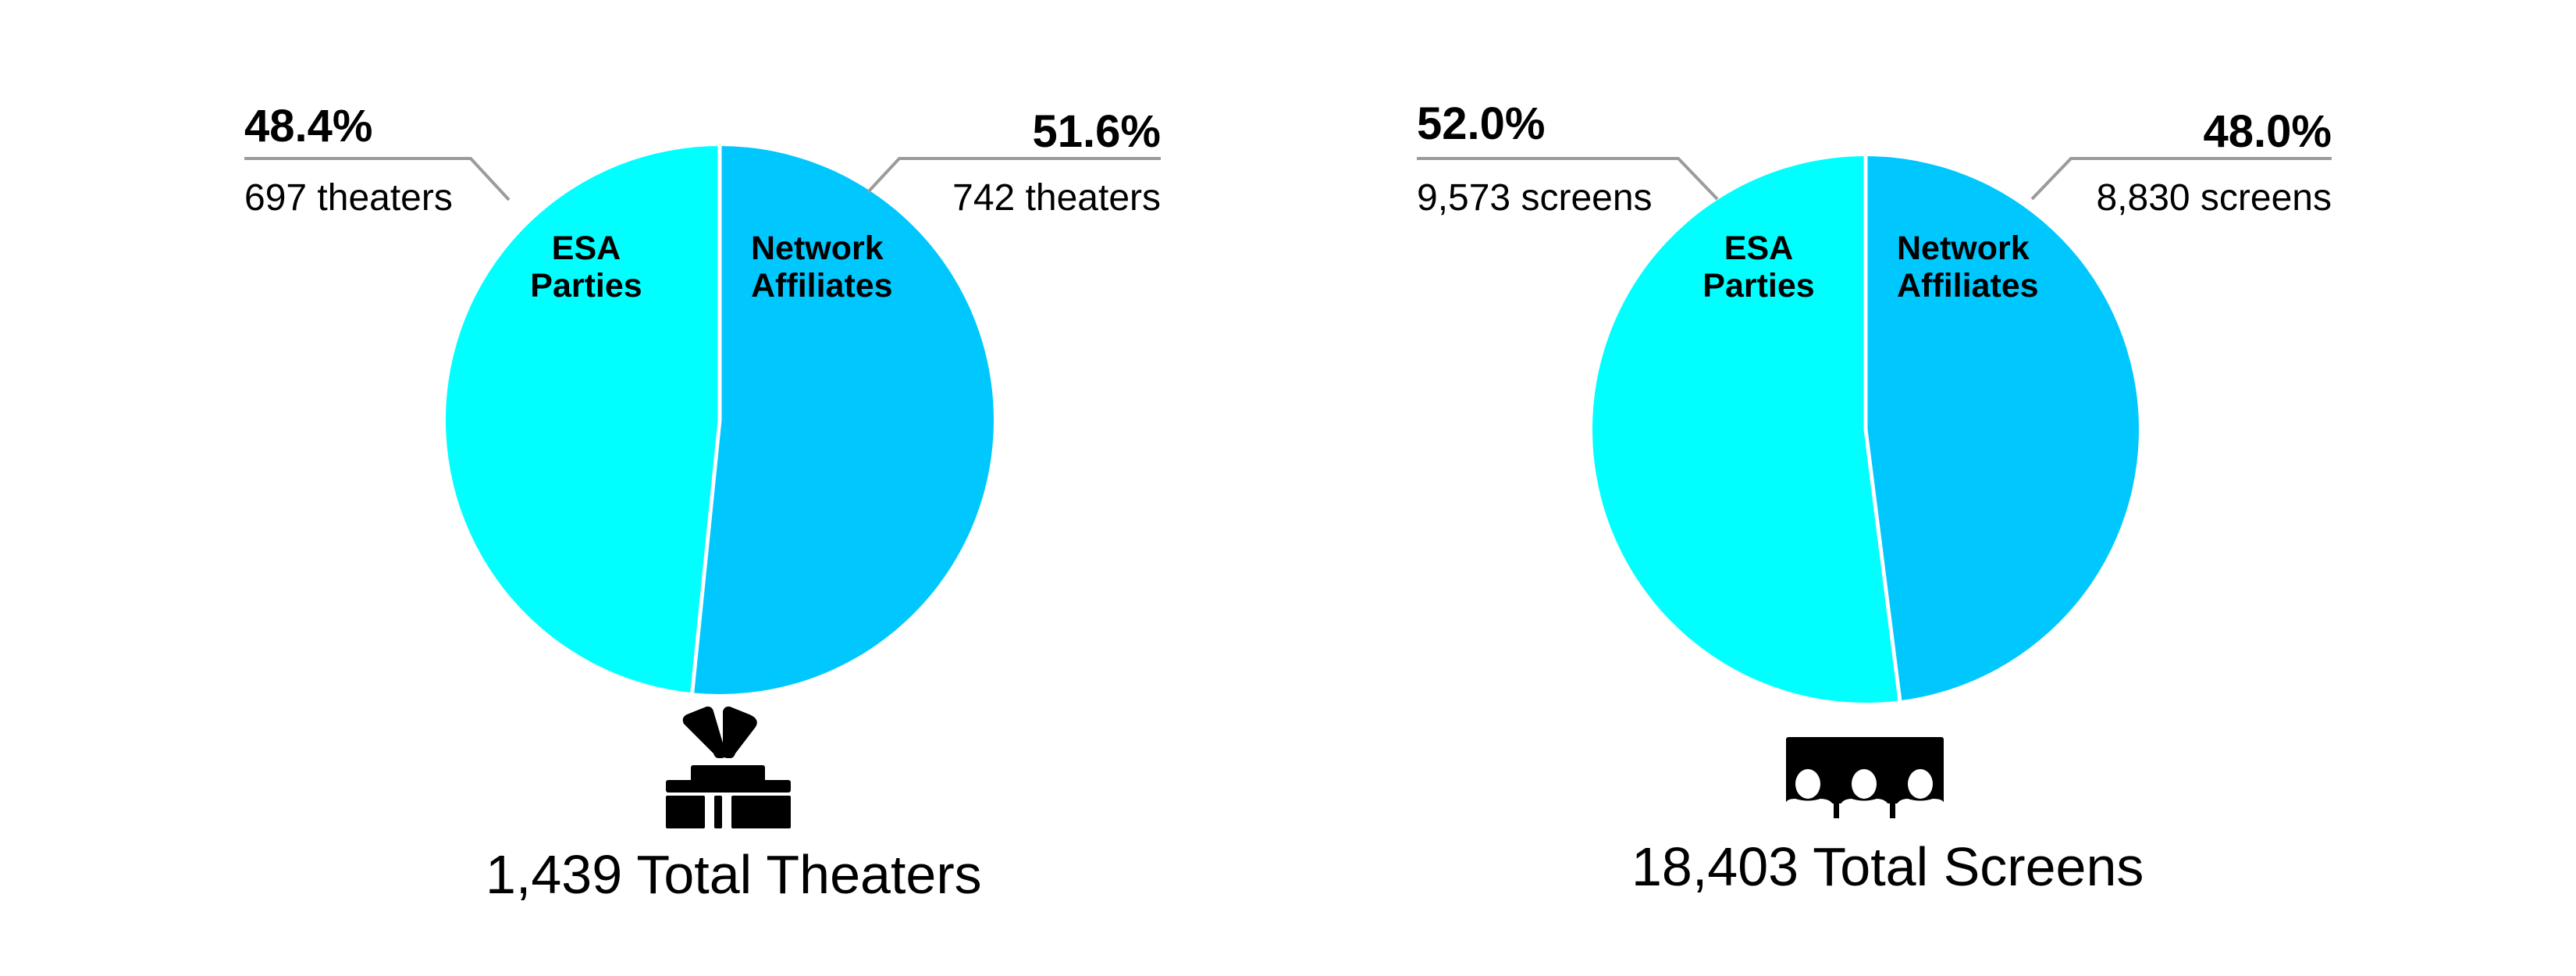 This screenshot has width=2576, height=976. Describe the element at coordinates (1759, 286) in the screenshot. I see `screens-esa-label-line2: Parties` at that location.